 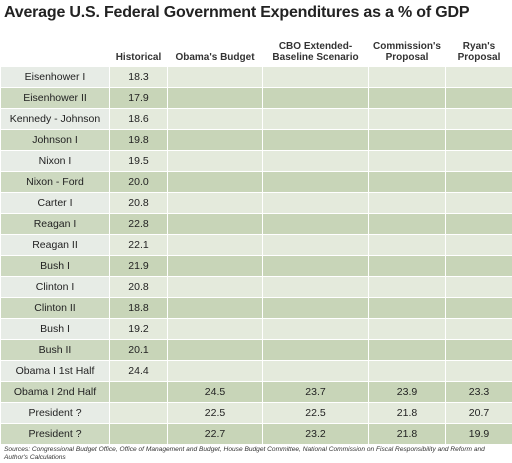 What do you see at coordinates (55, 307) in the screenshot?
I see `row-label: Clinton II` at bounding box center [55, 307].